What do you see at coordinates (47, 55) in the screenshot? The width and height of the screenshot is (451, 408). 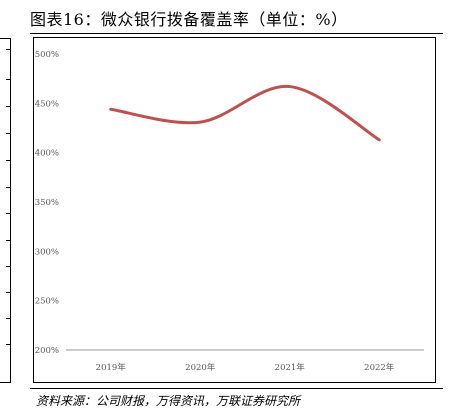 I see `y-tick-label: 500%` at bounding box center [47, 55].